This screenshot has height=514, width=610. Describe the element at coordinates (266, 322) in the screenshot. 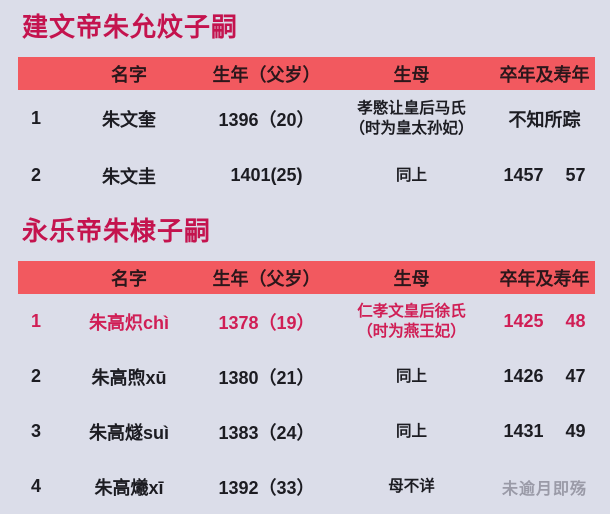

I see `cell-birth-year: 1378（19）` at that location.